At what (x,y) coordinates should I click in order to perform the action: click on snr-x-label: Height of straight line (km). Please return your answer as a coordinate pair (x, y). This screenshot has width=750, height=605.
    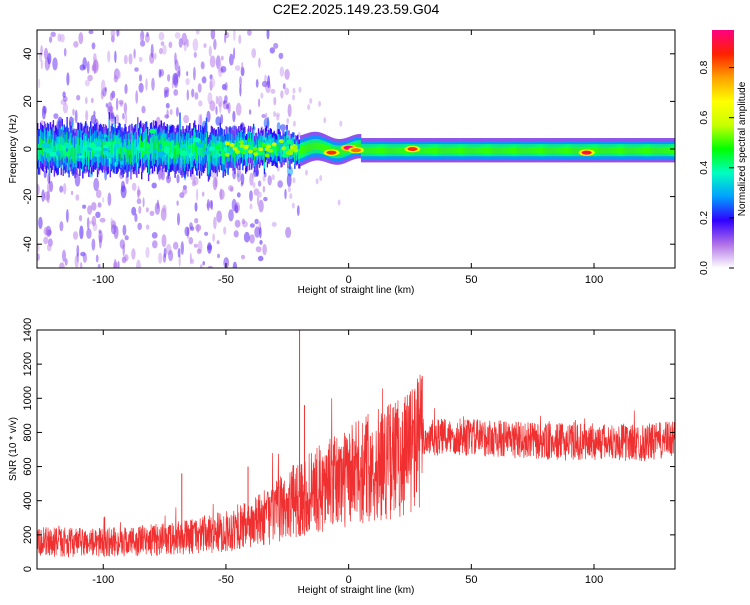
    Looking at the image, I should click on (356, 590).